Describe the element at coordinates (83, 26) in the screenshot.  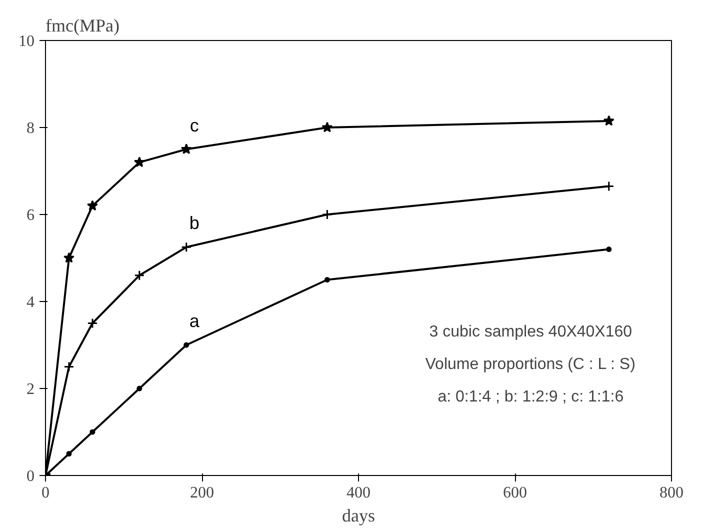
I see `y-axis-title: fmc(MPa)` at that location.